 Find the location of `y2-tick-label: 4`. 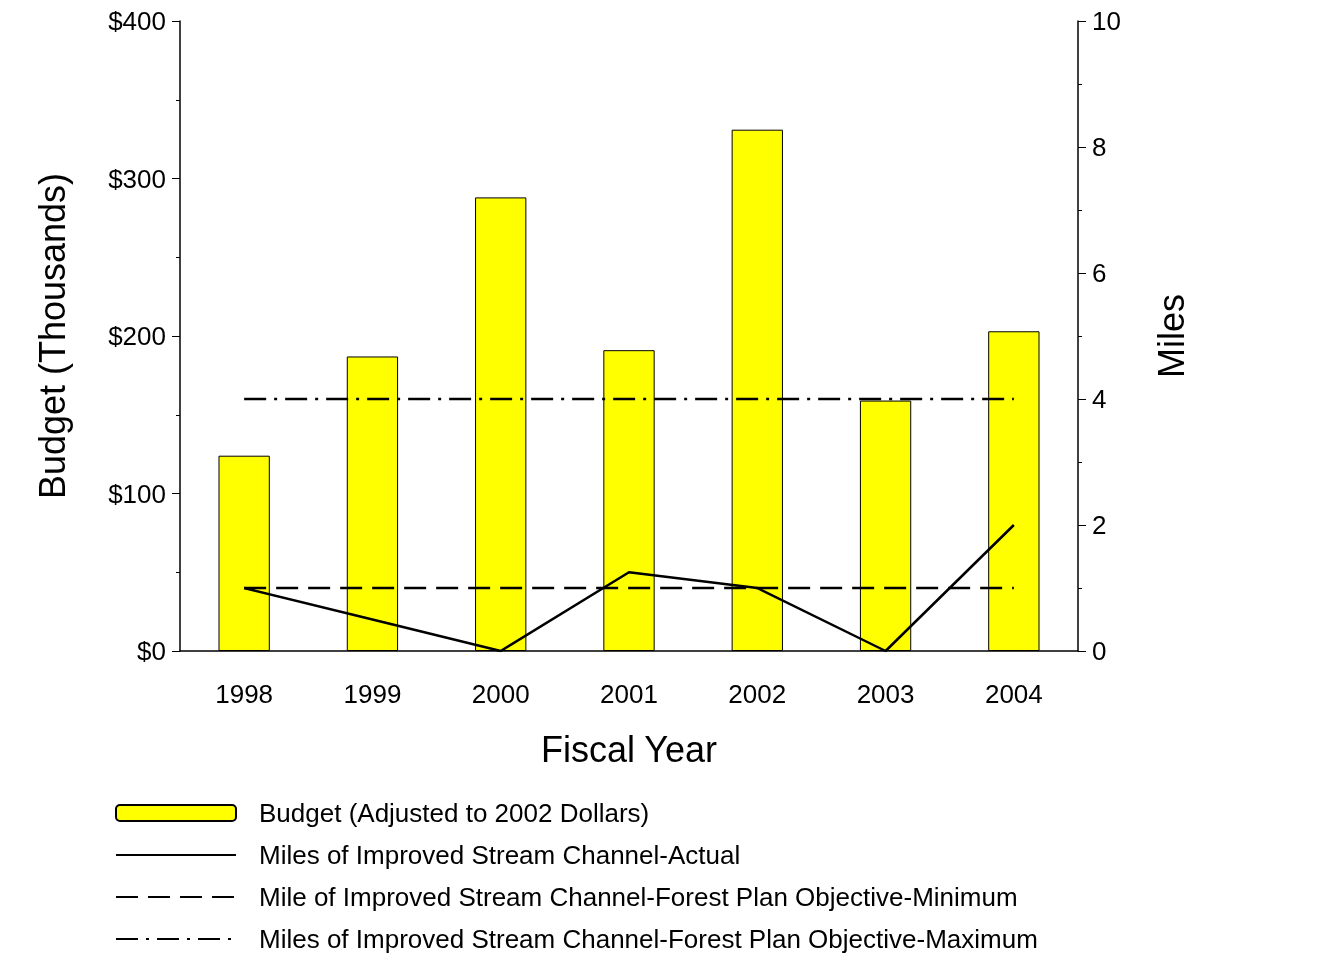

y2-tick-label: 4 is located at coordinates (1099, 399).